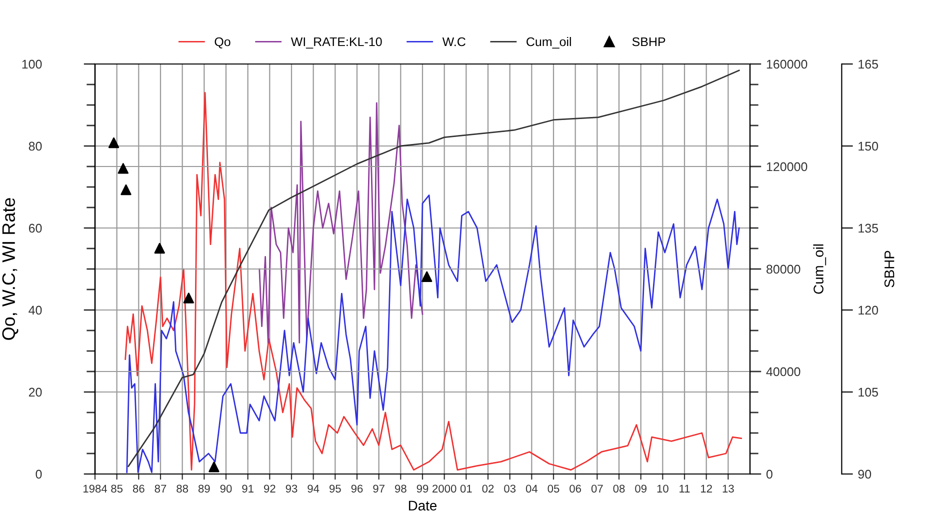 This screenshot has height=527, width=946. Describe the element at coordinates (95, 488) in the screenshot. I see `x-tick-label: 1984` at that location.